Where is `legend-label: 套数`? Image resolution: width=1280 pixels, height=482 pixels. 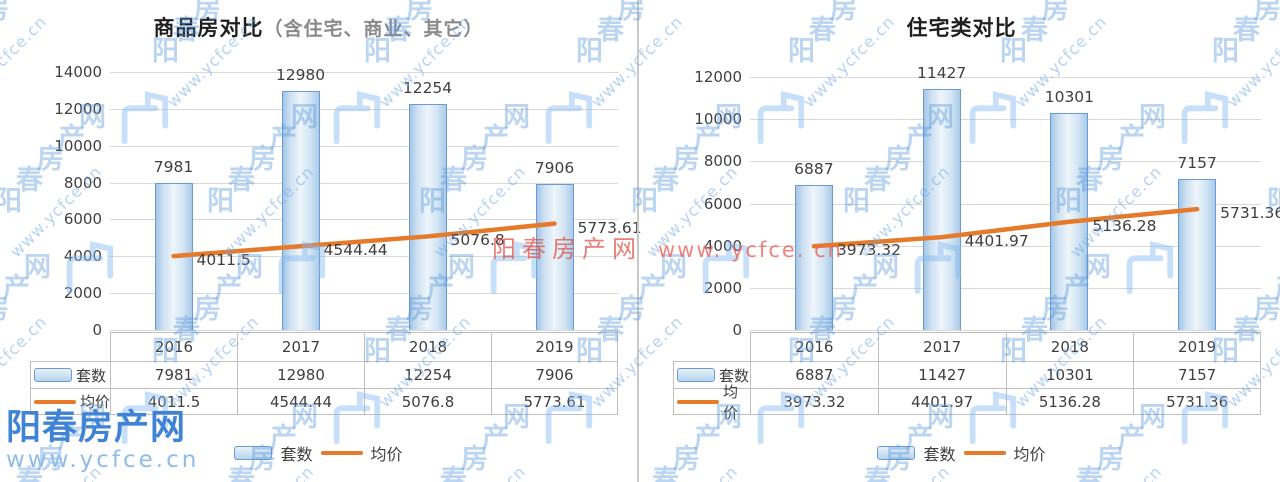 legend-label: 套数 is located at coordinates (296, 454).